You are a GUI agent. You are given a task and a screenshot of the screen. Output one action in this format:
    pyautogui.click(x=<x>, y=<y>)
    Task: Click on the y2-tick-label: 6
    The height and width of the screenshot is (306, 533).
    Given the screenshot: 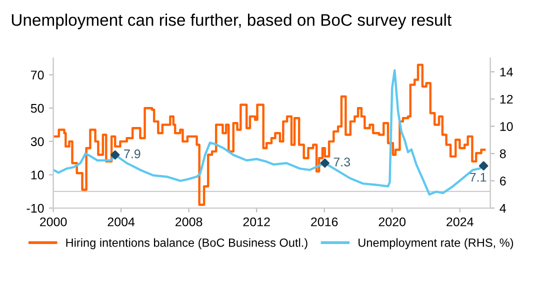 What is the action you would take?
    pyautogui.click(x=503, y=181)
    